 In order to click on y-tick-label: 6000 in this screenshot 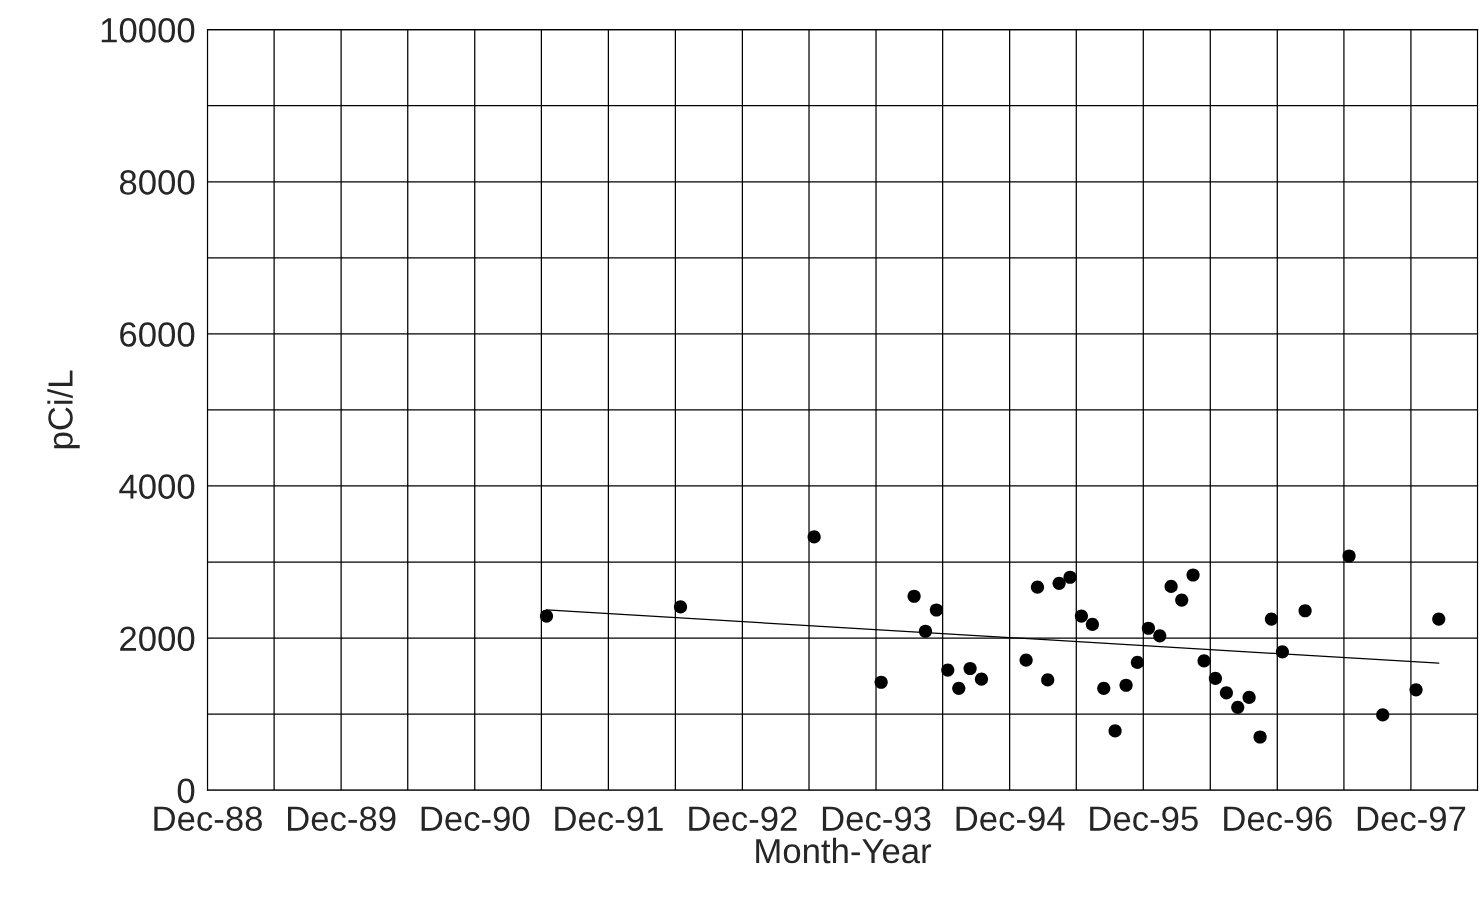, I will do `click(157, 334)`.